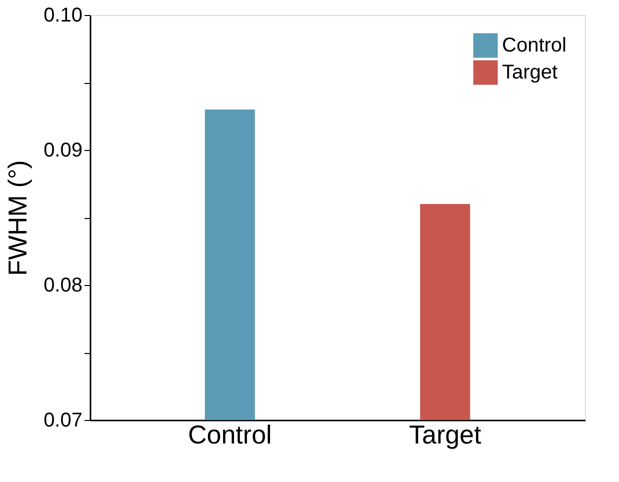 The width and height of the screenshot is (619, 482). I want to click on y-tick-label: 0.08, so click(63, 285).